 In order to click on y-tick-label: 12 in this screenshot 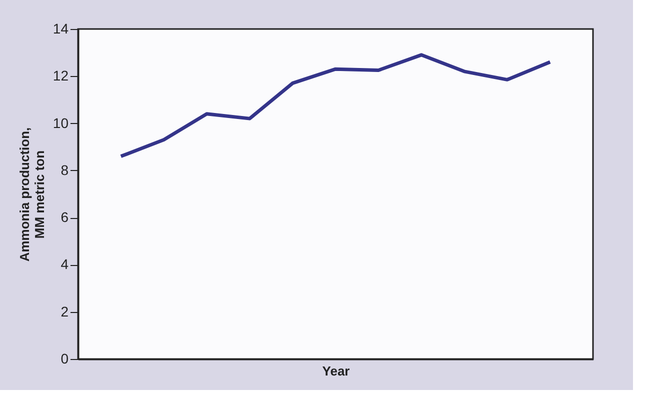, I will do `click(60, 76)`.